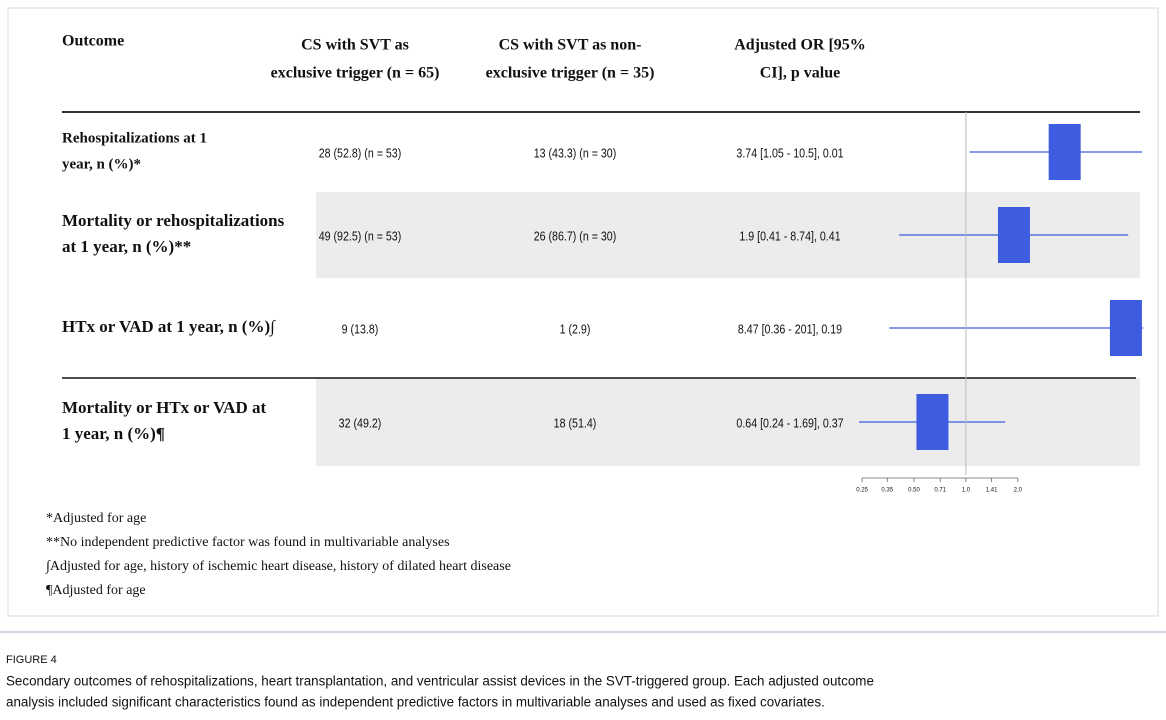 This screenshot has width=1166, height=720. Describe the element at coordinates (992, 491) in the screenshot. I see `x-tick-label: 1.41` at that location.